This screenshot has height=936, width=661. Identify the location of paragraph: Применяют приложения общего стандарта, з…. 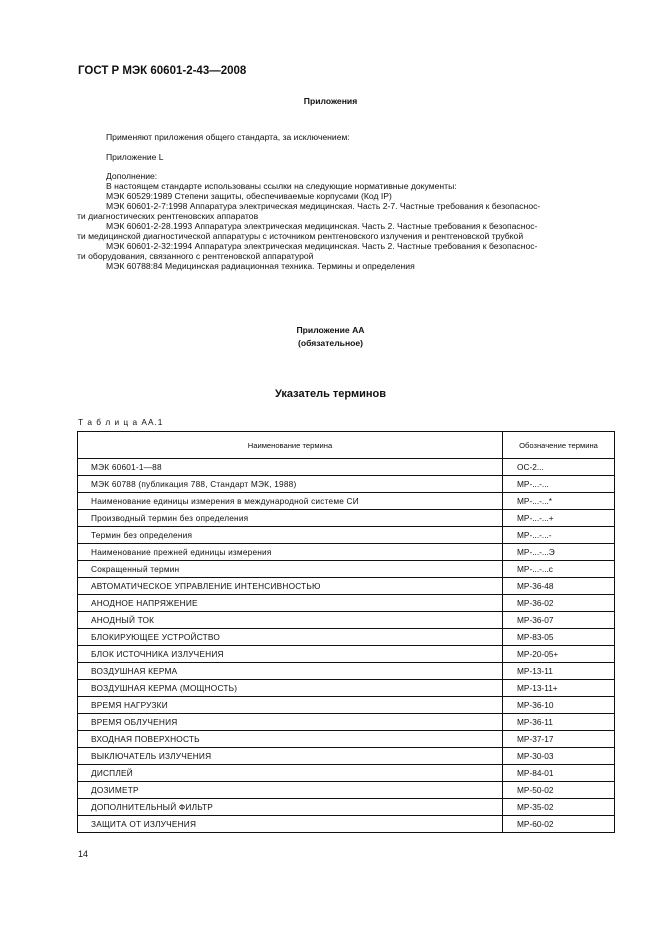
(228, 137).